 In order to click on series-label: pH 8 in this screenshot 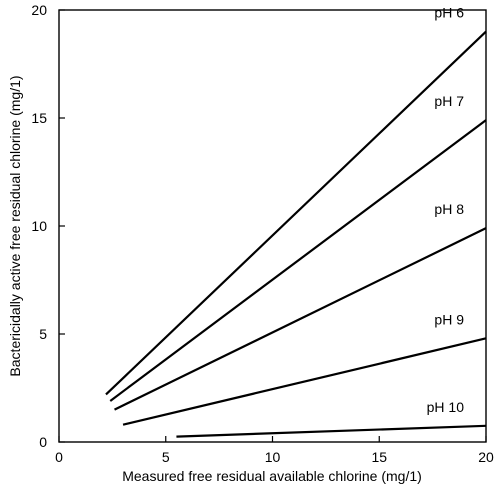, I will do `click(449, 209)`.